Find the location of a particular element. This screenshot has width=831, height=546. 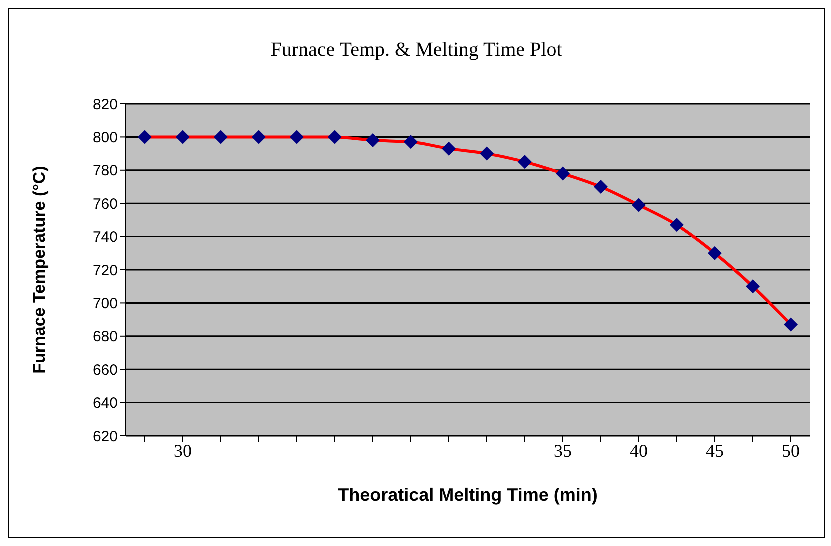

x-tick-label: 40 is located at coordinates (639, 450).